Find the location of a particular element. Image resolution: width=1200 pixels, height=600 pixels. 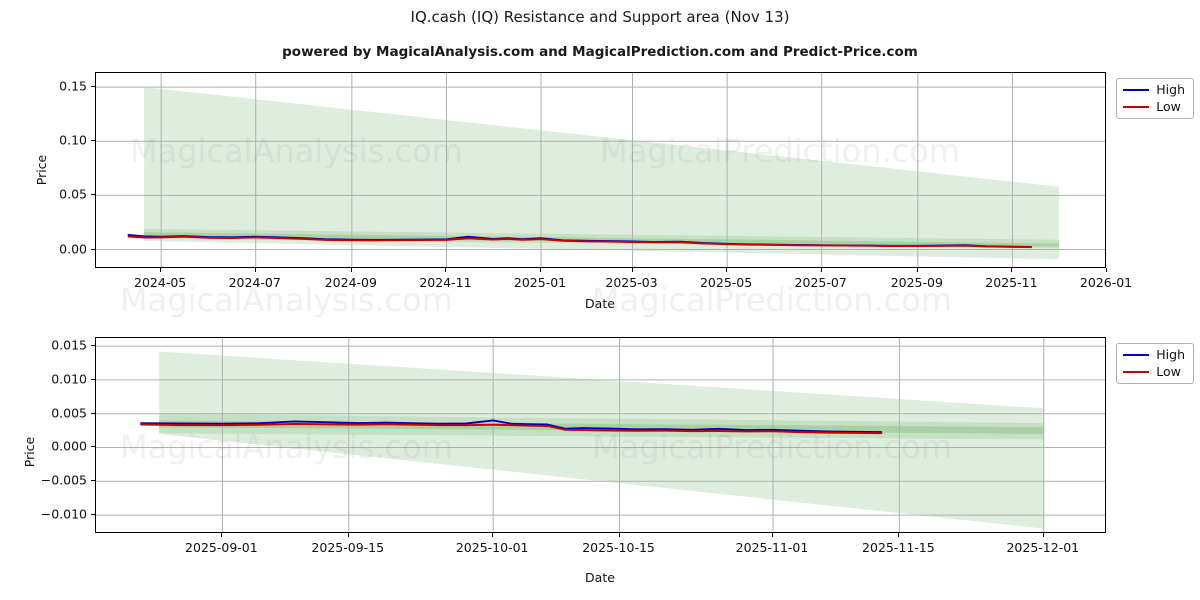

x-tick-label: 2025-11 is located at coordinates (1011, 282).